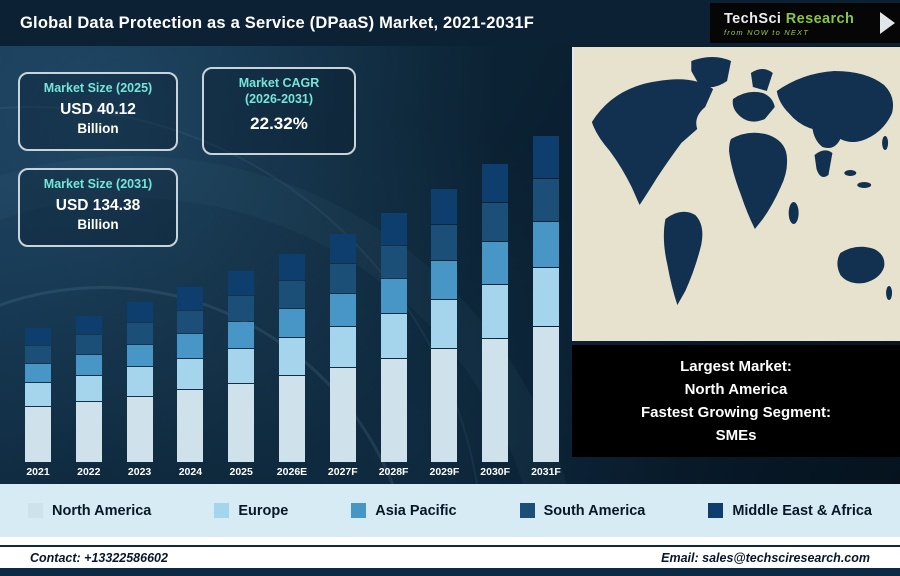 Image resolution: width=900 pixels, height=576 pixels. I want to click on bar-2030F, so click(495, 313).